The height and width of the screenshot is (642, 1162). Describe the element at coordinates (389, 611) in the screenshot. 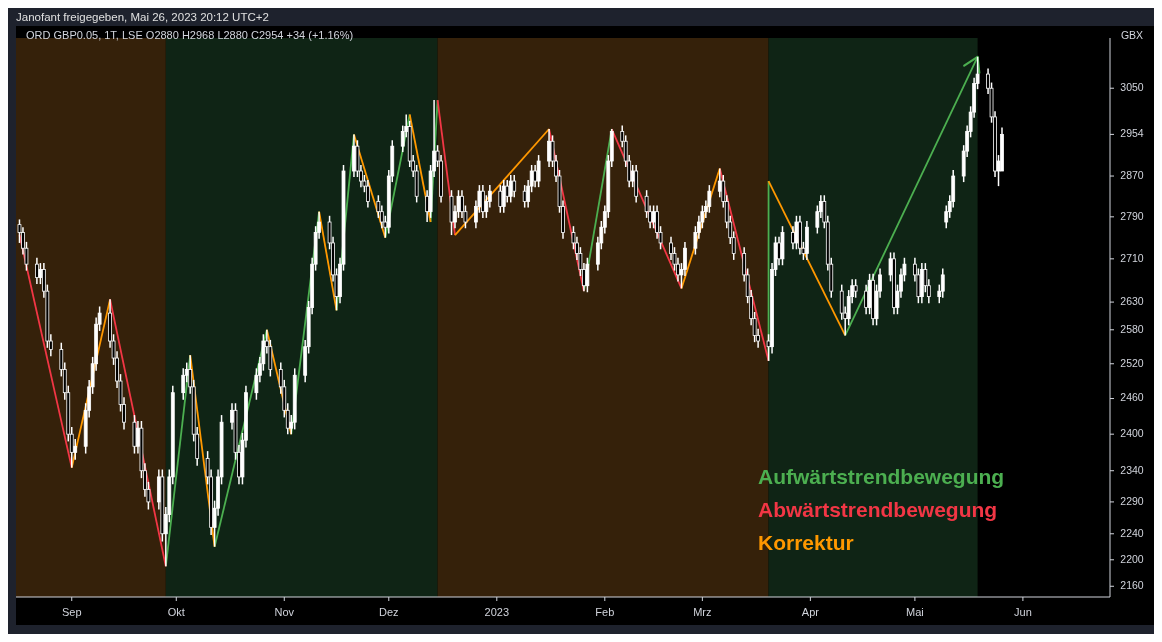

I see `x-tick-label: Dez` at that location.